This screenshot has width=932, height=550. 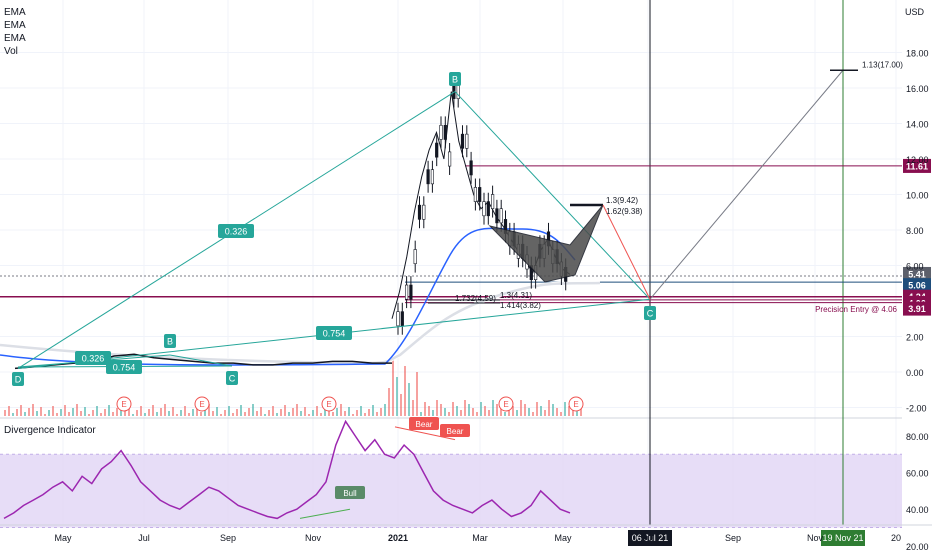 I want to click on ratio-label-dc: 0.754, so click(x=334, y=334).